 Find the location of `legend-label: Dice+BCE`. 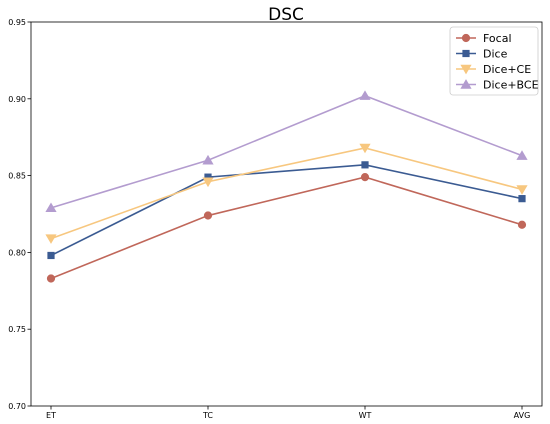

legend-label: Dice+BCE is located at coordinates (511, 85).